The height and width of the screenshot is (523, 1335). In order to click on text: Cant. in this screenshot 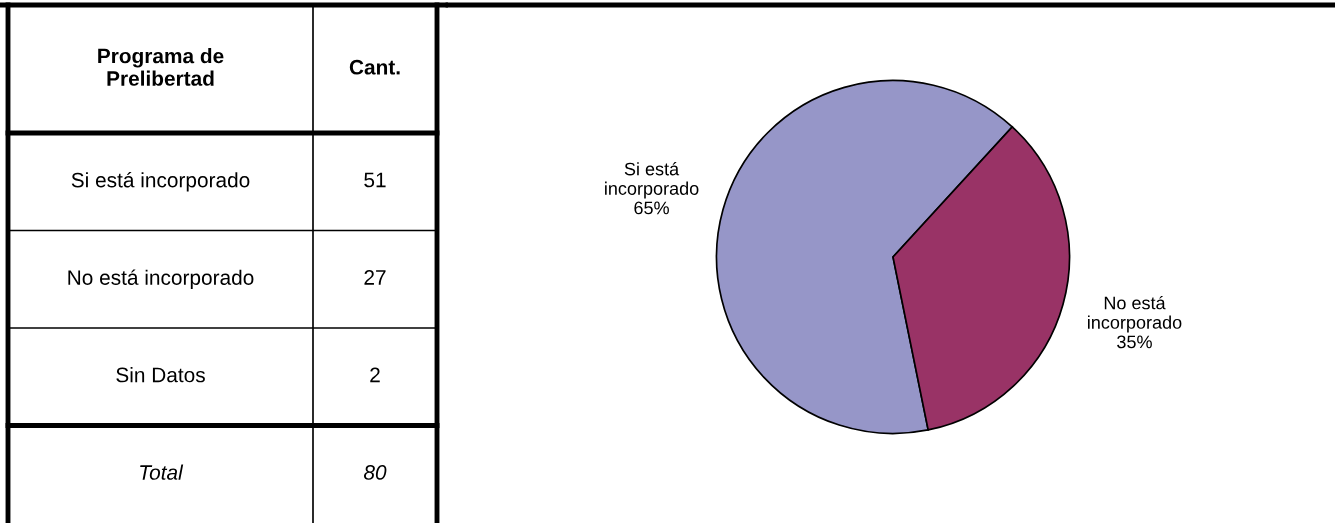, I will do `click(374, 67)`.